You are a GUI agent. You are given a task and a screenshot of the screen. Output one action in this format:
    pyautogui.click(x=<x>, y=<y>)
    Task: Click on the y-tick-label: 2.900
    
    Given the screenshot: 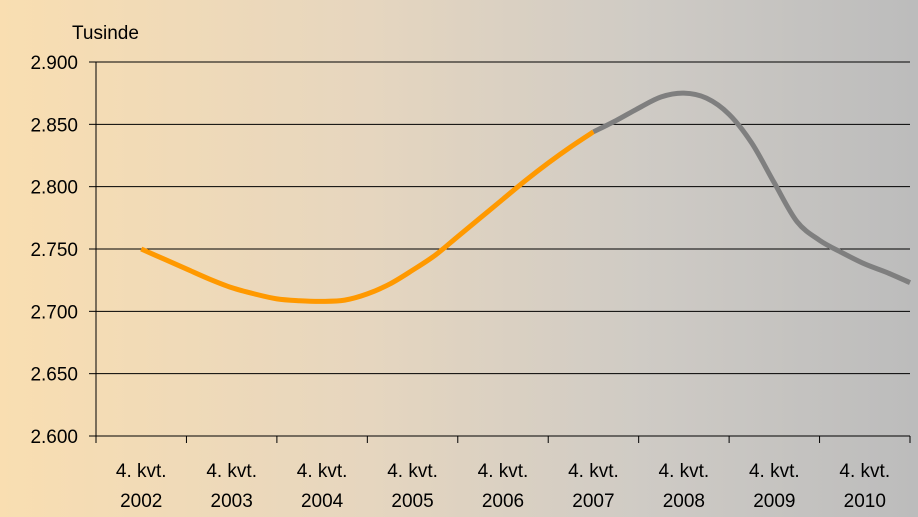 What is the action you would take?
    pyautogui.click(x=54, y=63)
    